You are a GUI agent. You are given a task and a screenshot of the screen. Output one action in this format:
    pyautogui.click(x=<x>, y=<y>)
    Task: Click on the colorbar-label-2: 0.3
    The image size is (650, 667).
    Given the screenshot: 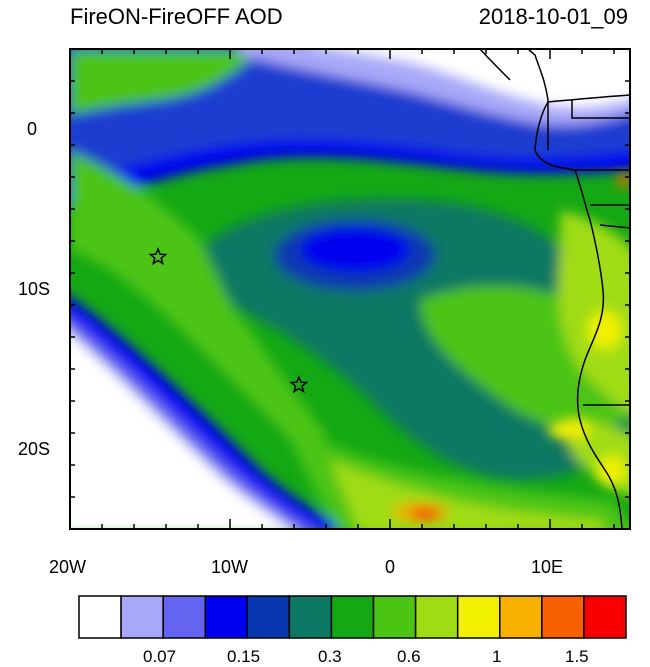 What is the action you would take?
    pyautogui.click(x=330, y=656)
    